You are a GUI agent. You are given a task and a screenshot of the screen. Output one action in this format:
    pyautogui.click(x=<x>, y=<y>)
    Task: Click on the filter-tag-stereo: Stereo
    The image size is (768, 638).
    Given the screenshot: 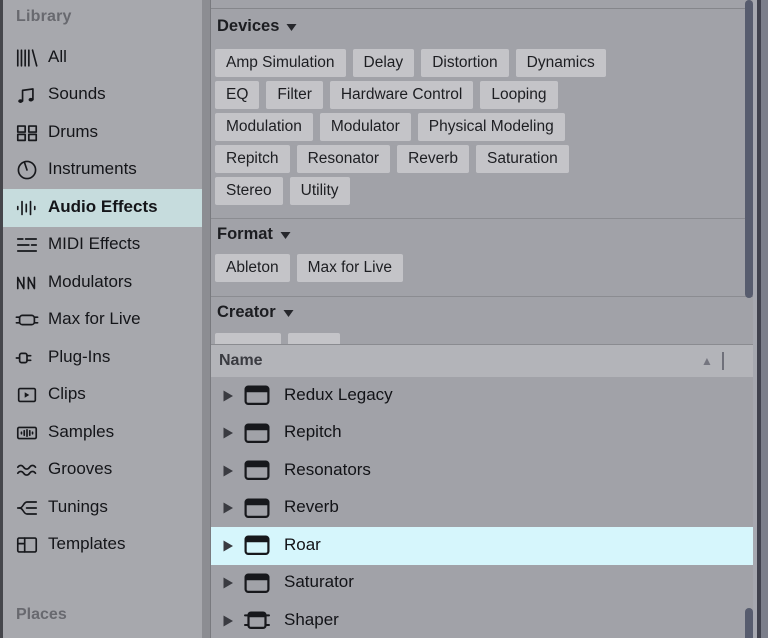 What is the action you would take?
    pyautogui.click(x=249, y=191)
    